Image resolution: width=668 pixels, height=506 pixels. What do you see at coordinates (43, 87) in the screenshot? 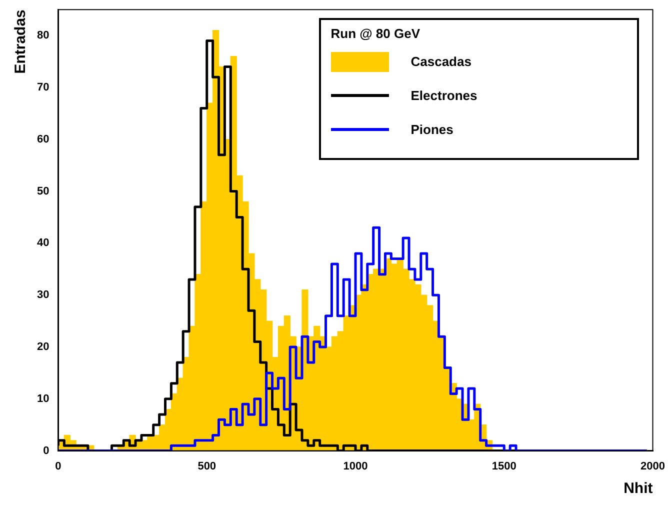
I see `y-tick-label: 70` at bounding box center [43, 87].